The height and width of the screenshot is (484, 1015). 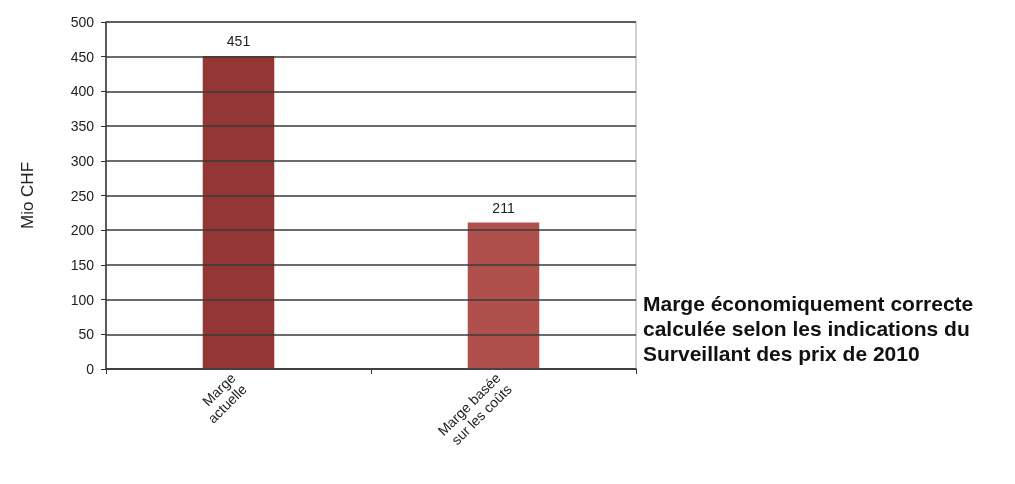 What do you see at coordinates (82, 264) in the screenshot?
I see `y-tick-label: 150` at bounding box center [82, 264].